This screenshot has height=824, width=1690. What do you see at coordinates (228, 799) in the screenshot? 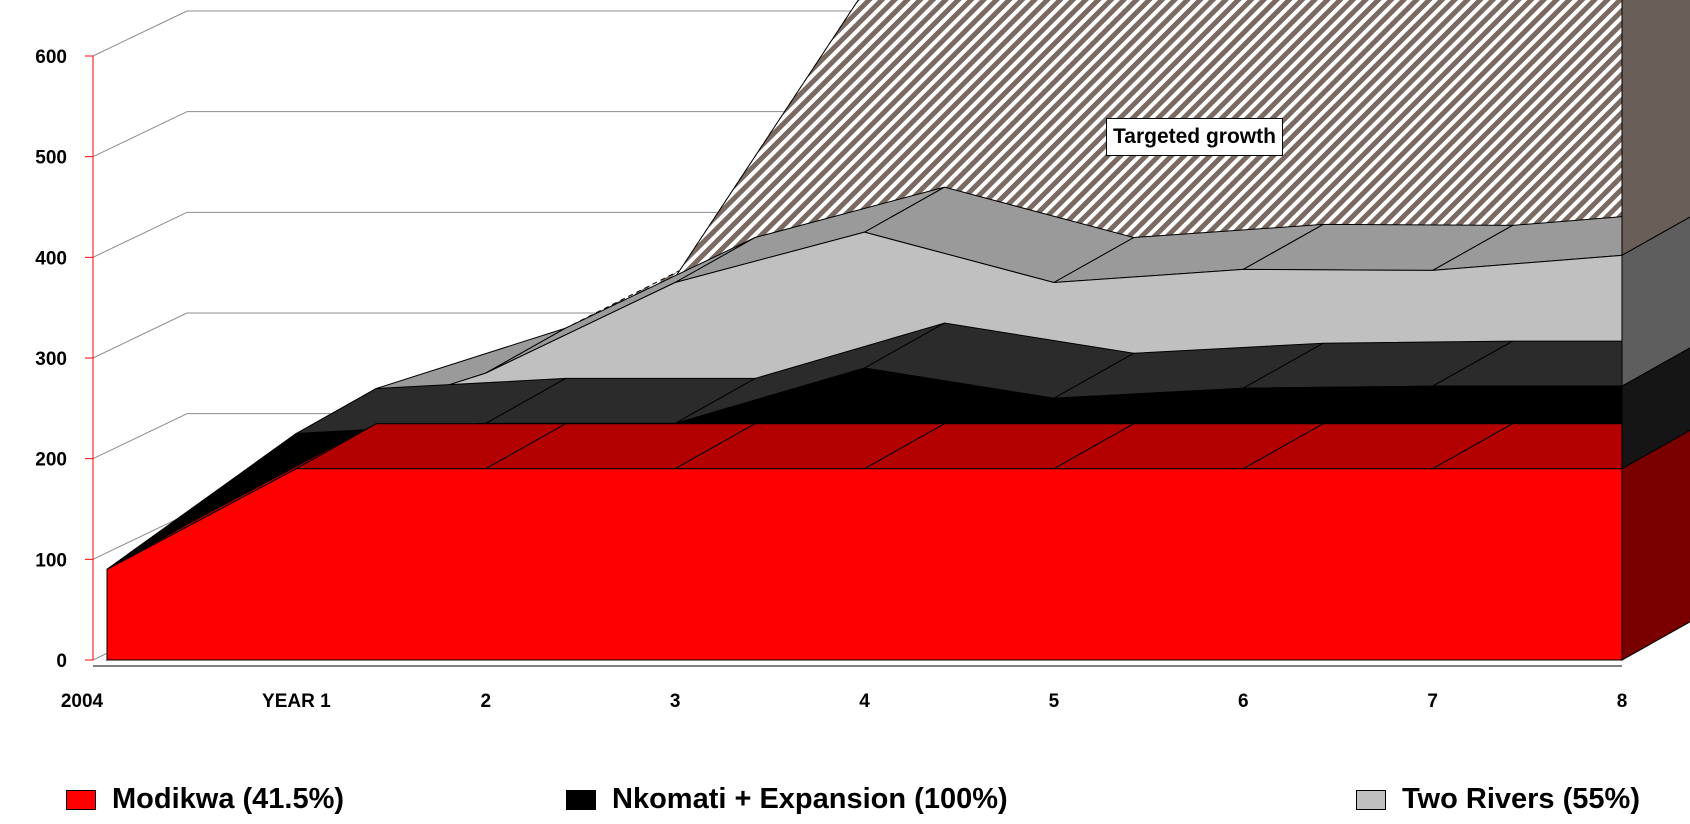
I see `legend-label-modikwa: Modikwa (41.5%)` at bounding box center [228, 799].